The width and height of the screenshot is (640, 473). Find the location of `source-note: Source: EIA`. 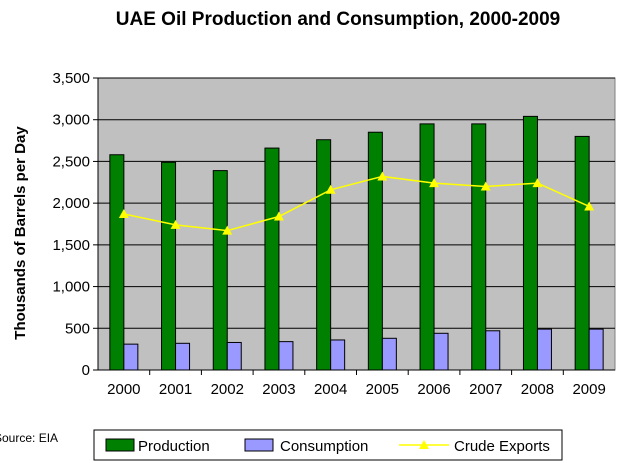

source-note: Source: EIA is located at coordinates (29, 438).